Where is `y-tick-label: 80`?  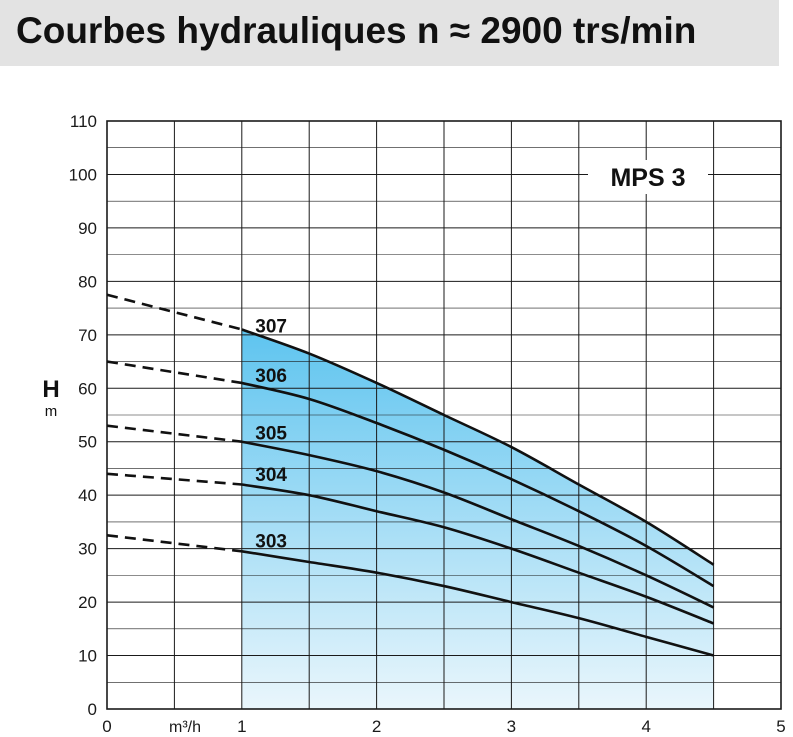 y-tick-label: 80 is located at coordinates (87, 281).